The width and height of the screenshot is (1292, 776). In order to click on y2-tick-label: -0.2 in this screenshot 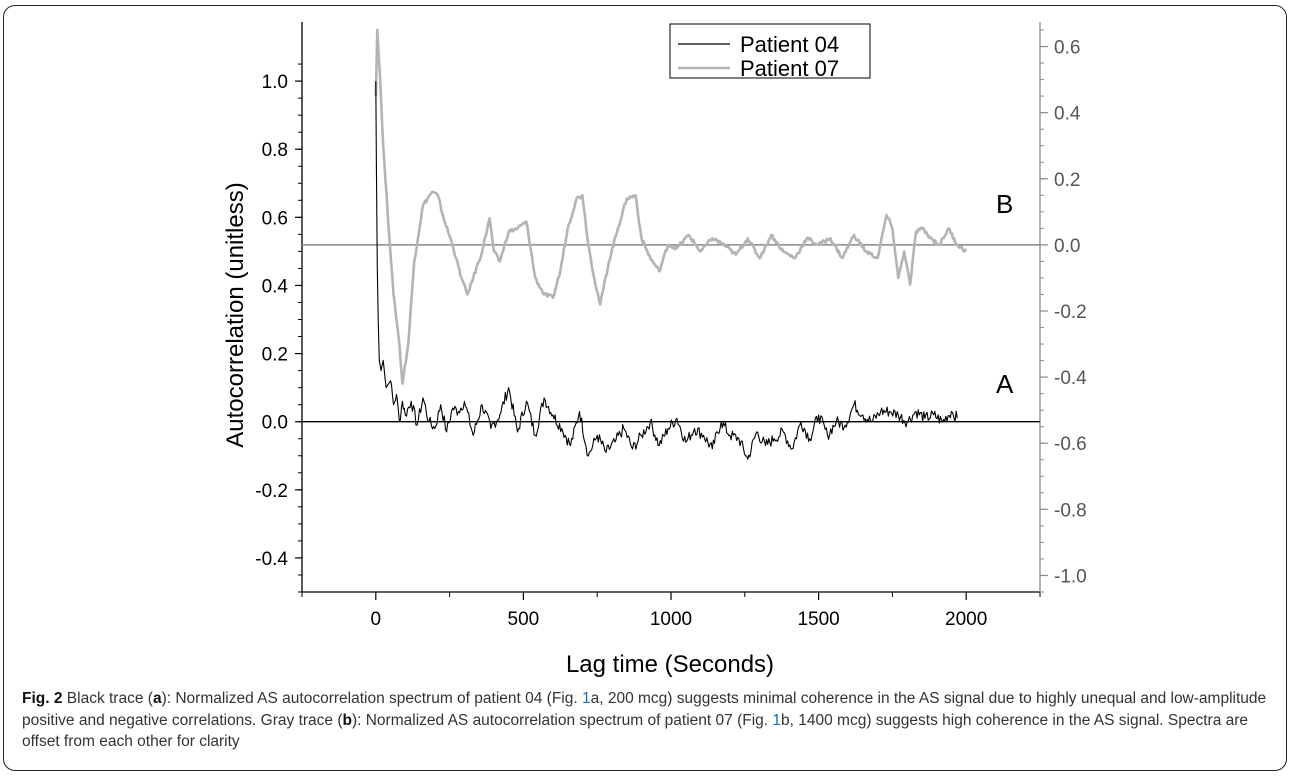, I will do `click(1070, 312)`.